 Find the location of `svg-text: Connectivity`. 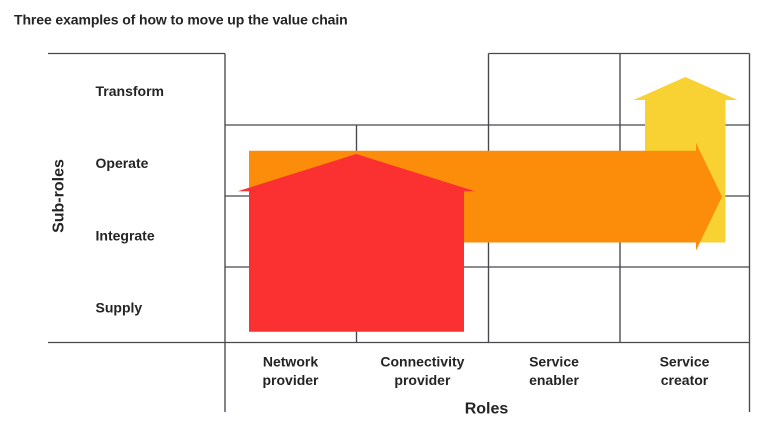

svg-text: Connectivity is located at coordinates (422, 361).